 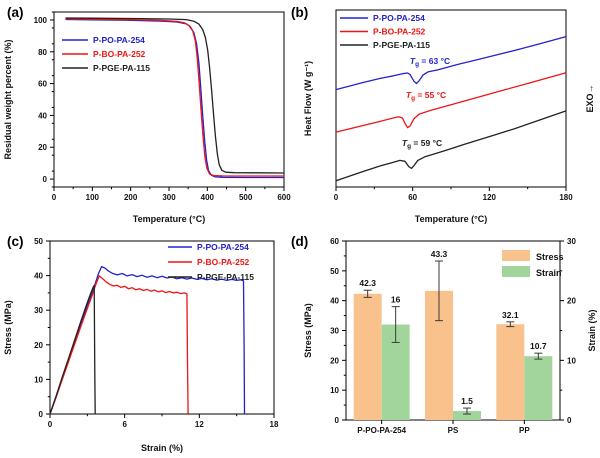 What do you see at coordinates (439, 254) in the screenshot?
I see `svg-text: 43.3` at bounding box center [439, 254].